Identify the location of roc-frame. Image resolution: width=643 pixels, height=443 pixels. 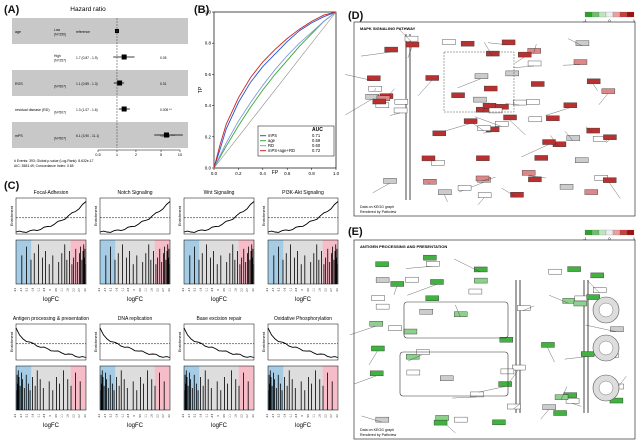
(275, 90).